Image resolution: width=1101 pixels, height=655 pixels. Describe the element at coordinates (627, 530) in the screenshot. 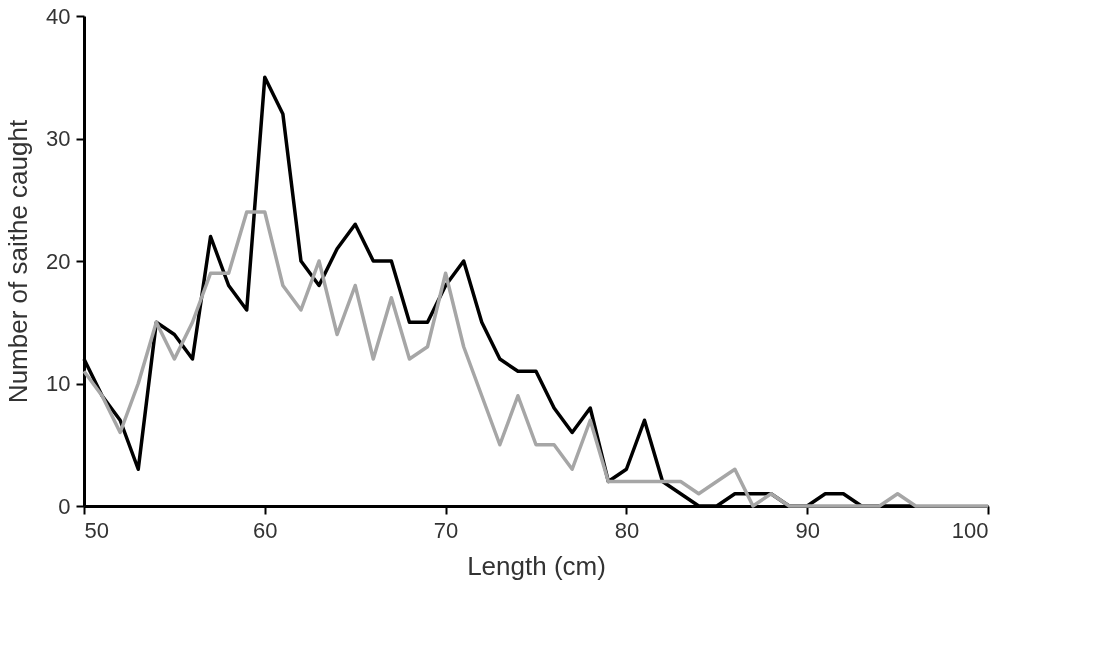

I see `x-tick-label: 80` at that location.